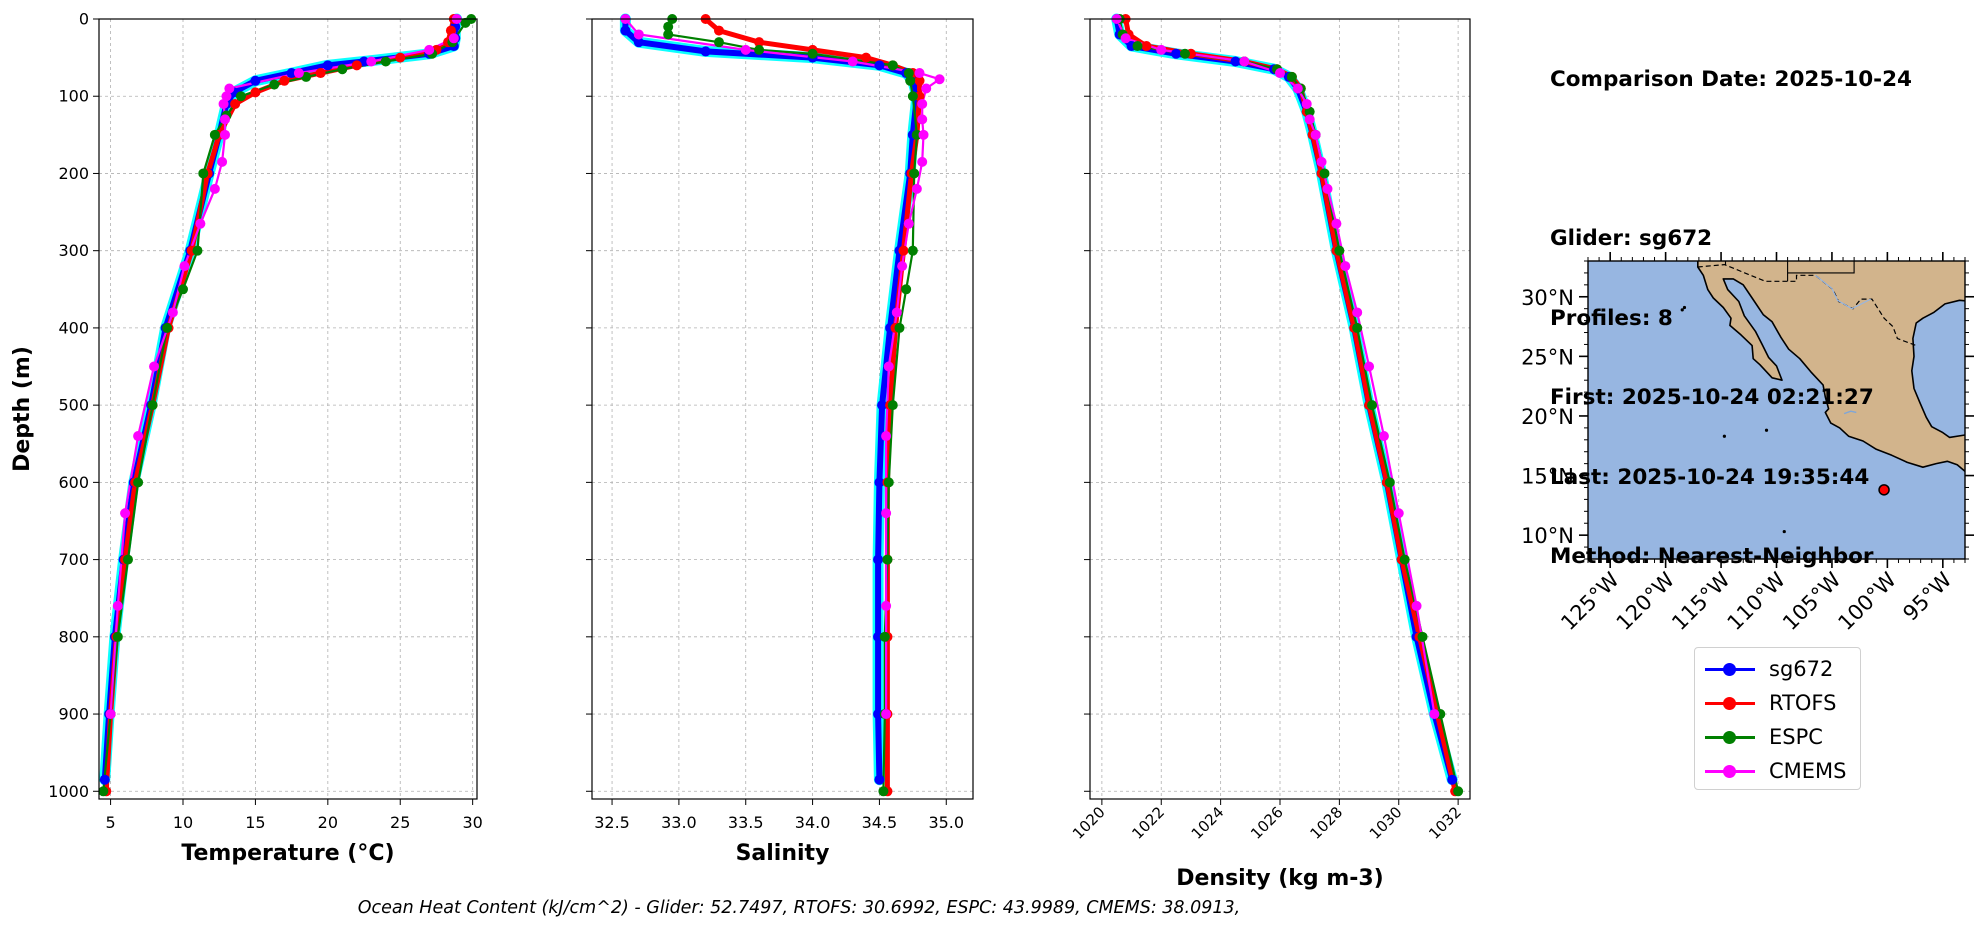 This screenshot has height=934, width=1978. What do you see at coordinates (400, 822) in the screenshot?
I see `x-tick-label: 25` at bounding box center [400, 822].